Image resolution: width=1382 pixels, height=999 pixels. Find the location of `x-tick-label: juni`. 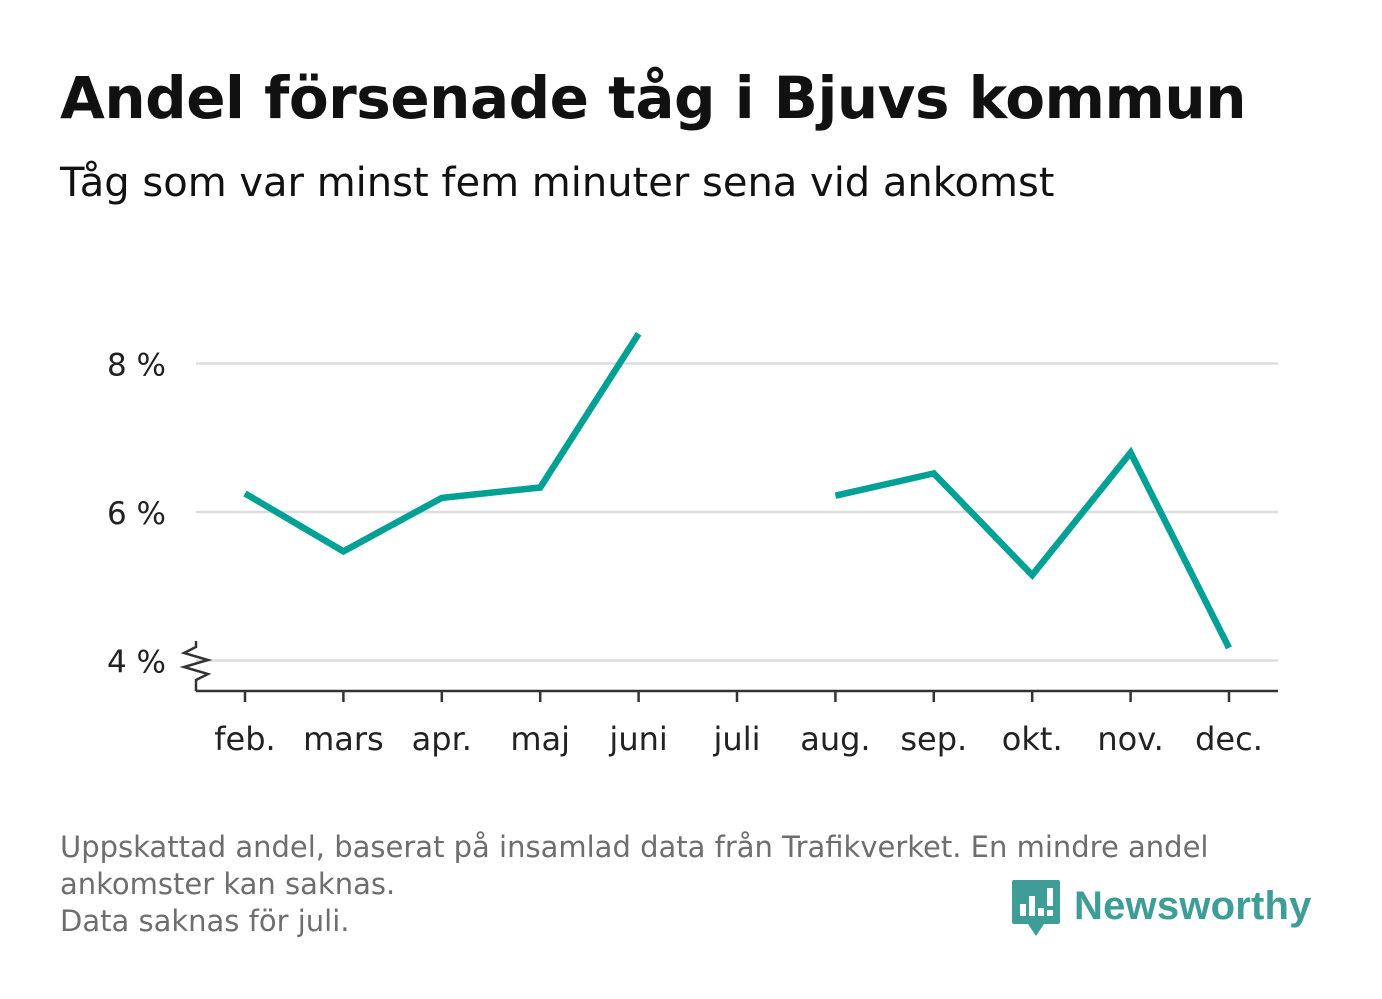

x-tick-label: juni is located at coordinates (637, 739).